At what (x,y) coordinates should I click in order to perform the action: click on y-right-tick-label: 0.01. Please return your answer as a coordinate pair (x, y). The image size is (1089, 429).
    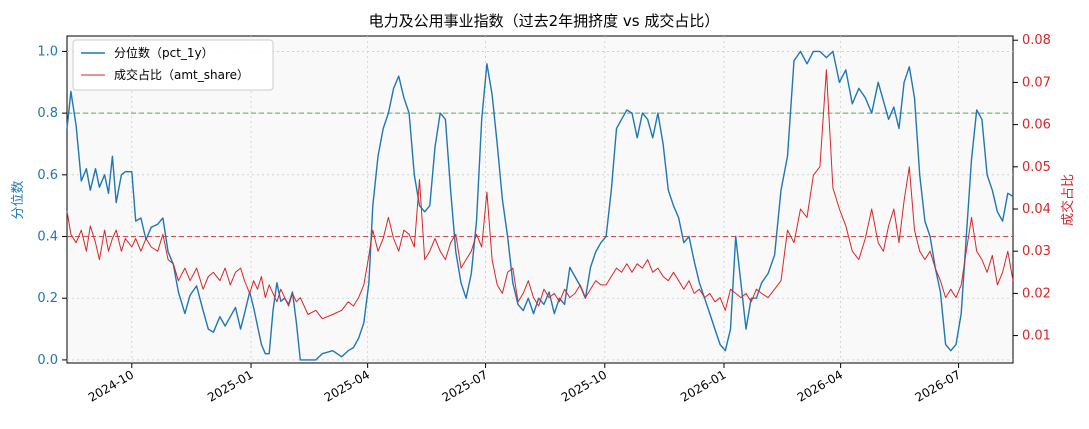
    Looking at the image, I should click on (1036, 336).